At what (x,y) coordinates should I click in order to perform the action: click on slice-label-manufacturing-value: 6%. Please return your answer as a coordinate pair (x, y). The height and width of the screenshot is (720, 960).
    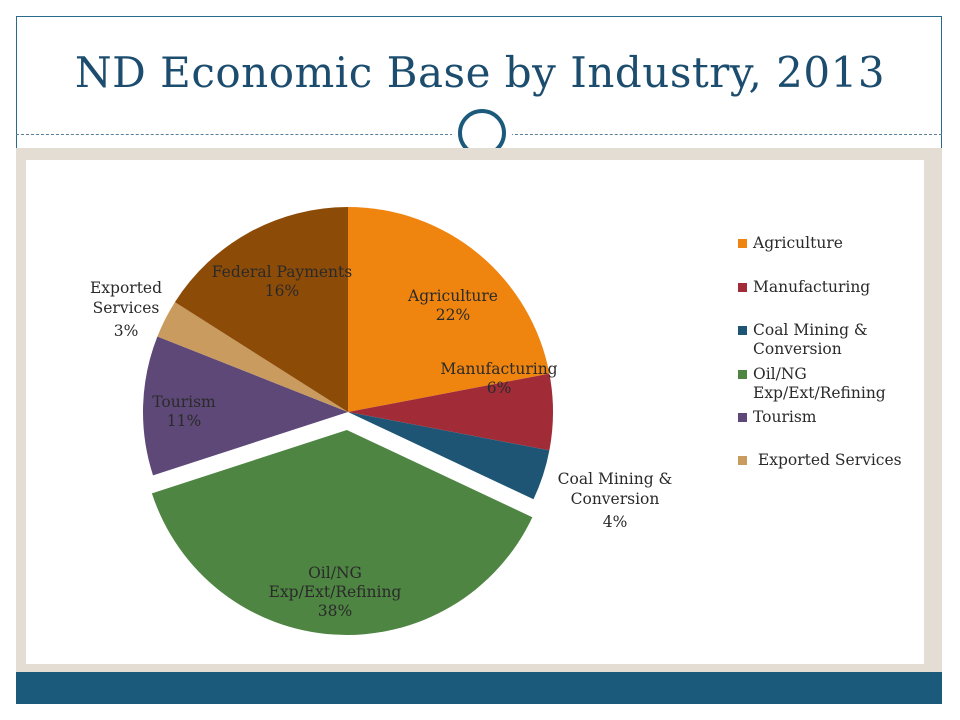
    Looking at the image, I should click on (499, 388).